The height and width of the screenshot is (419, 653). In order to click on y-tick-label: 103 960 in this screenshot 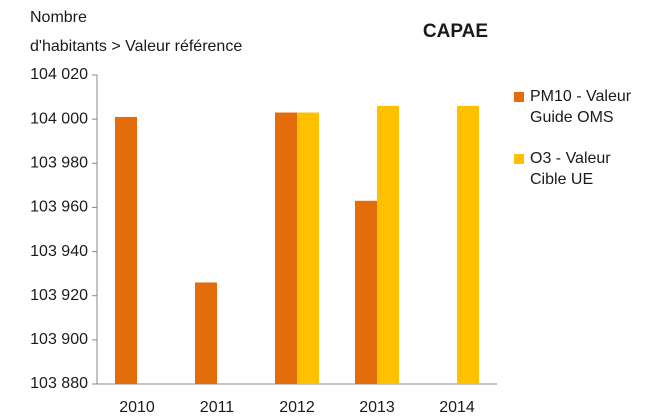, I will do `click(59, 207)`.